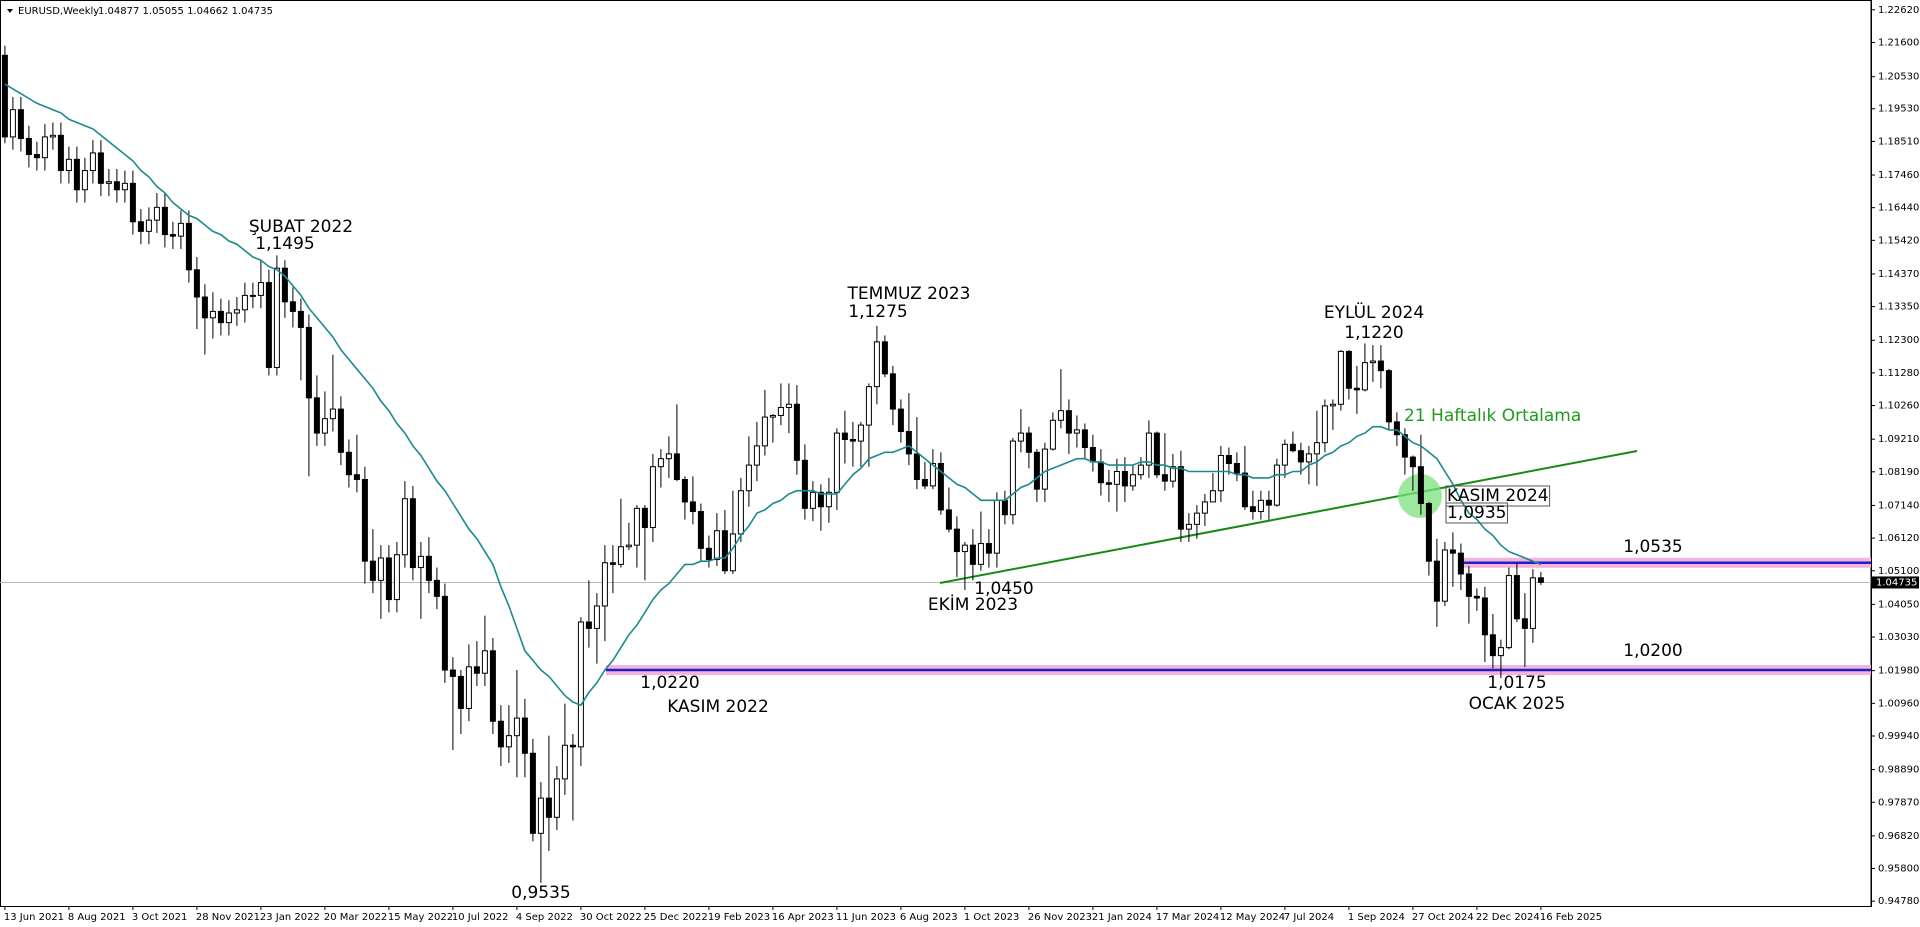  What do you see at coordinates (1898, 538) in the screenshot?
I see `y-tick-label: 1.06120` at bounding box center [1898, 538].